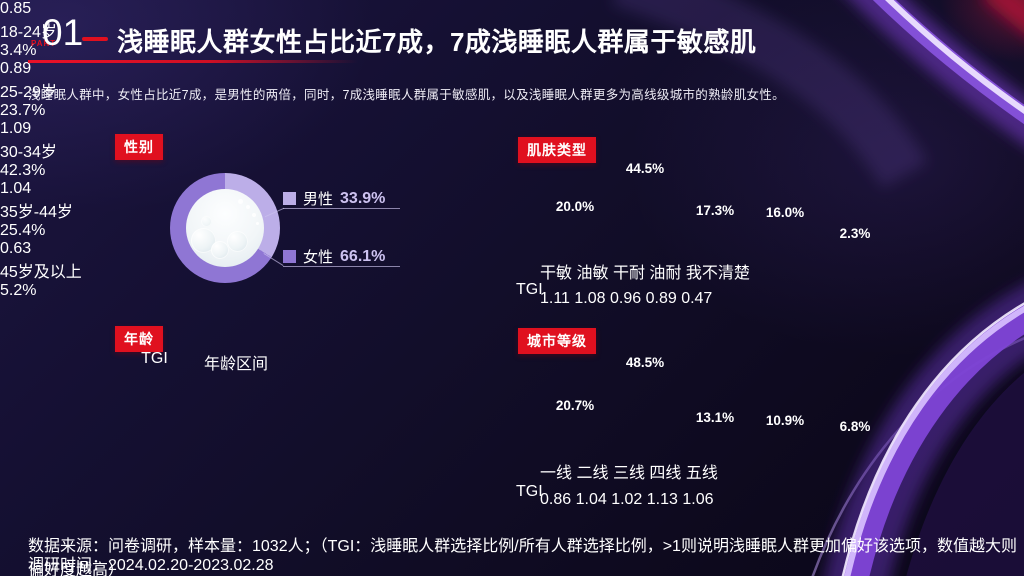 This screenshot has width=1024, height=576. I want to click on age-bar: 45岁及以上, so click(41, 272).